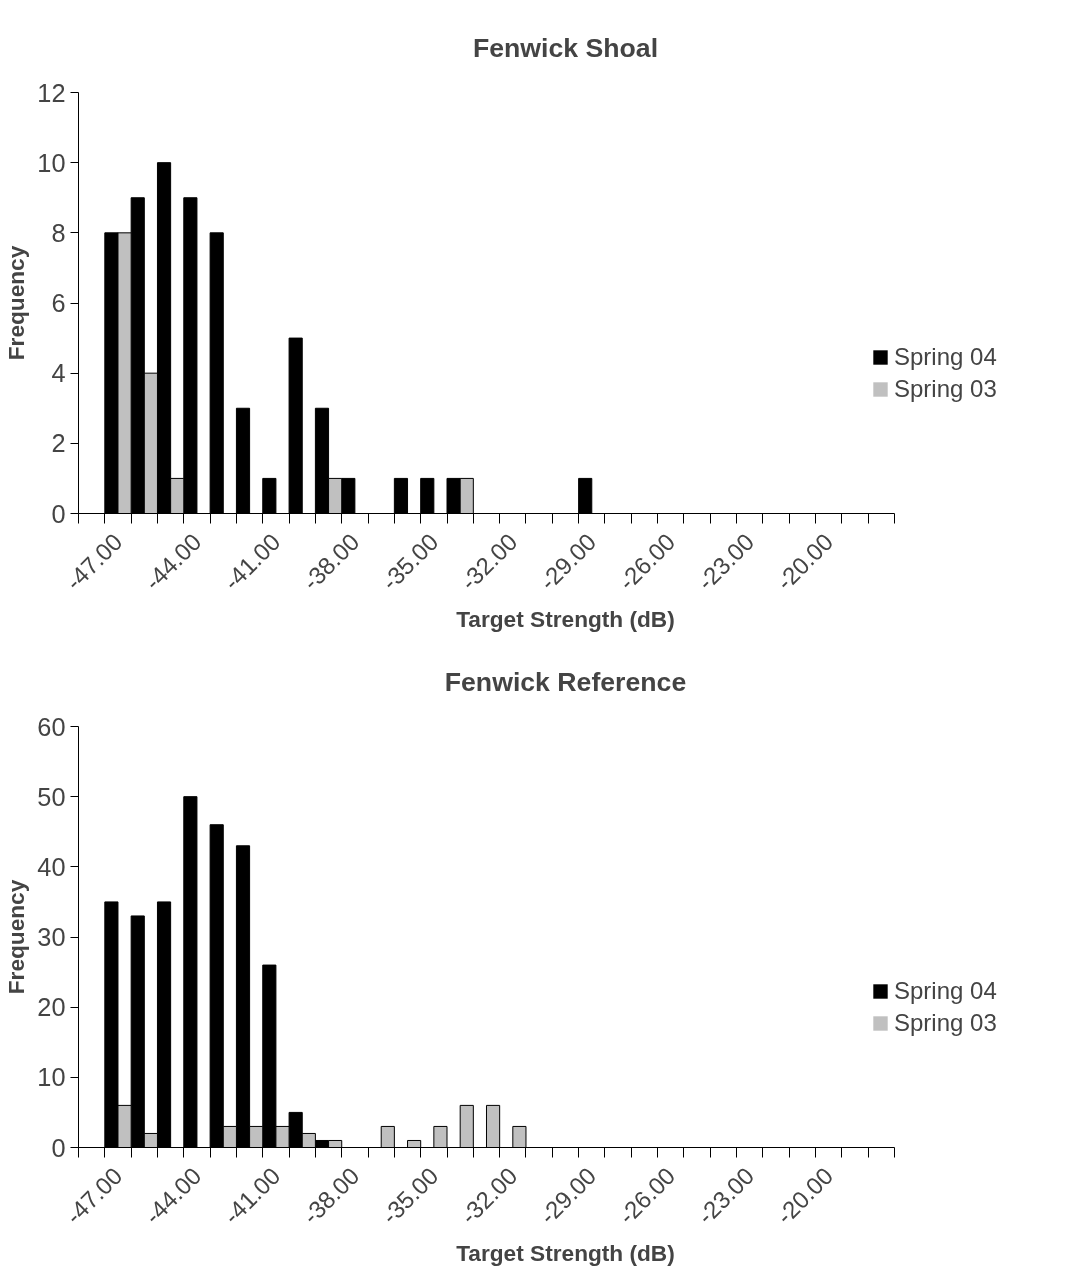 This screenshot has width=1070, height=1279. Describe the element at coordinates (58, 443) in the screenshot. I see `y-tick-label: 2` at that location.